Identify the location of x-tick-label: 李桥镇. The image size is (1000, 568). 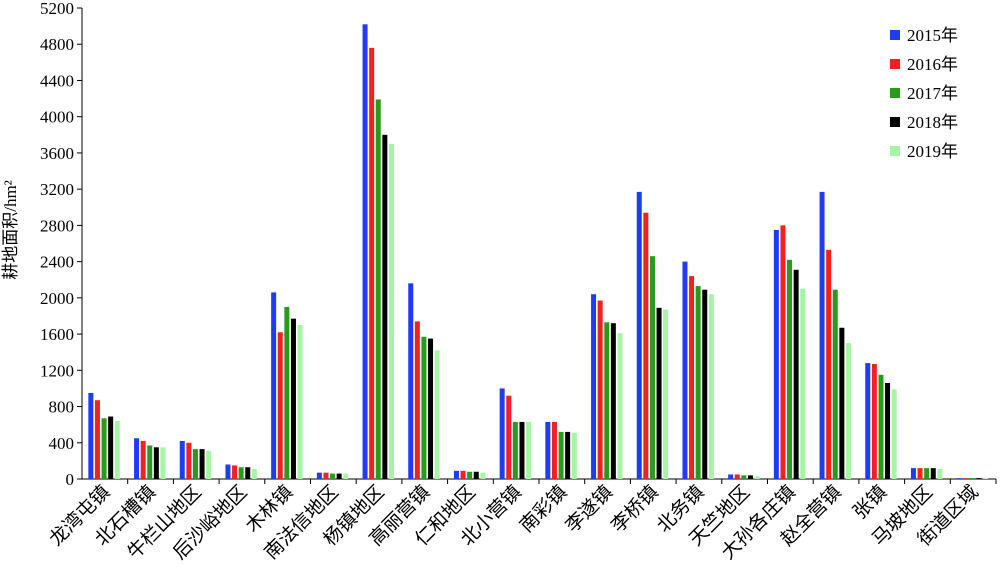
(635, 509).